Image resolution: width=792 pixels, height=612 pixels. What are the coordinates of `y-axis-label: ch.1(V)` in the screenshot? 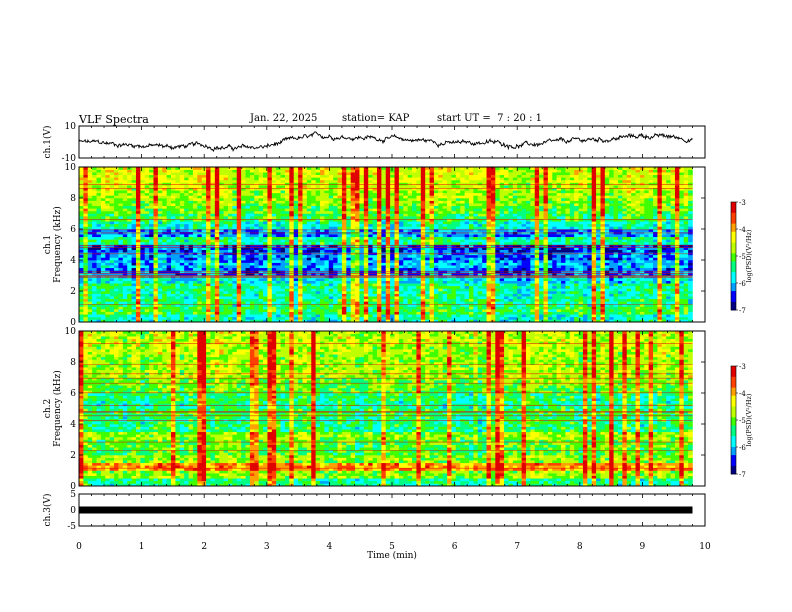 It's located at (47, 142).